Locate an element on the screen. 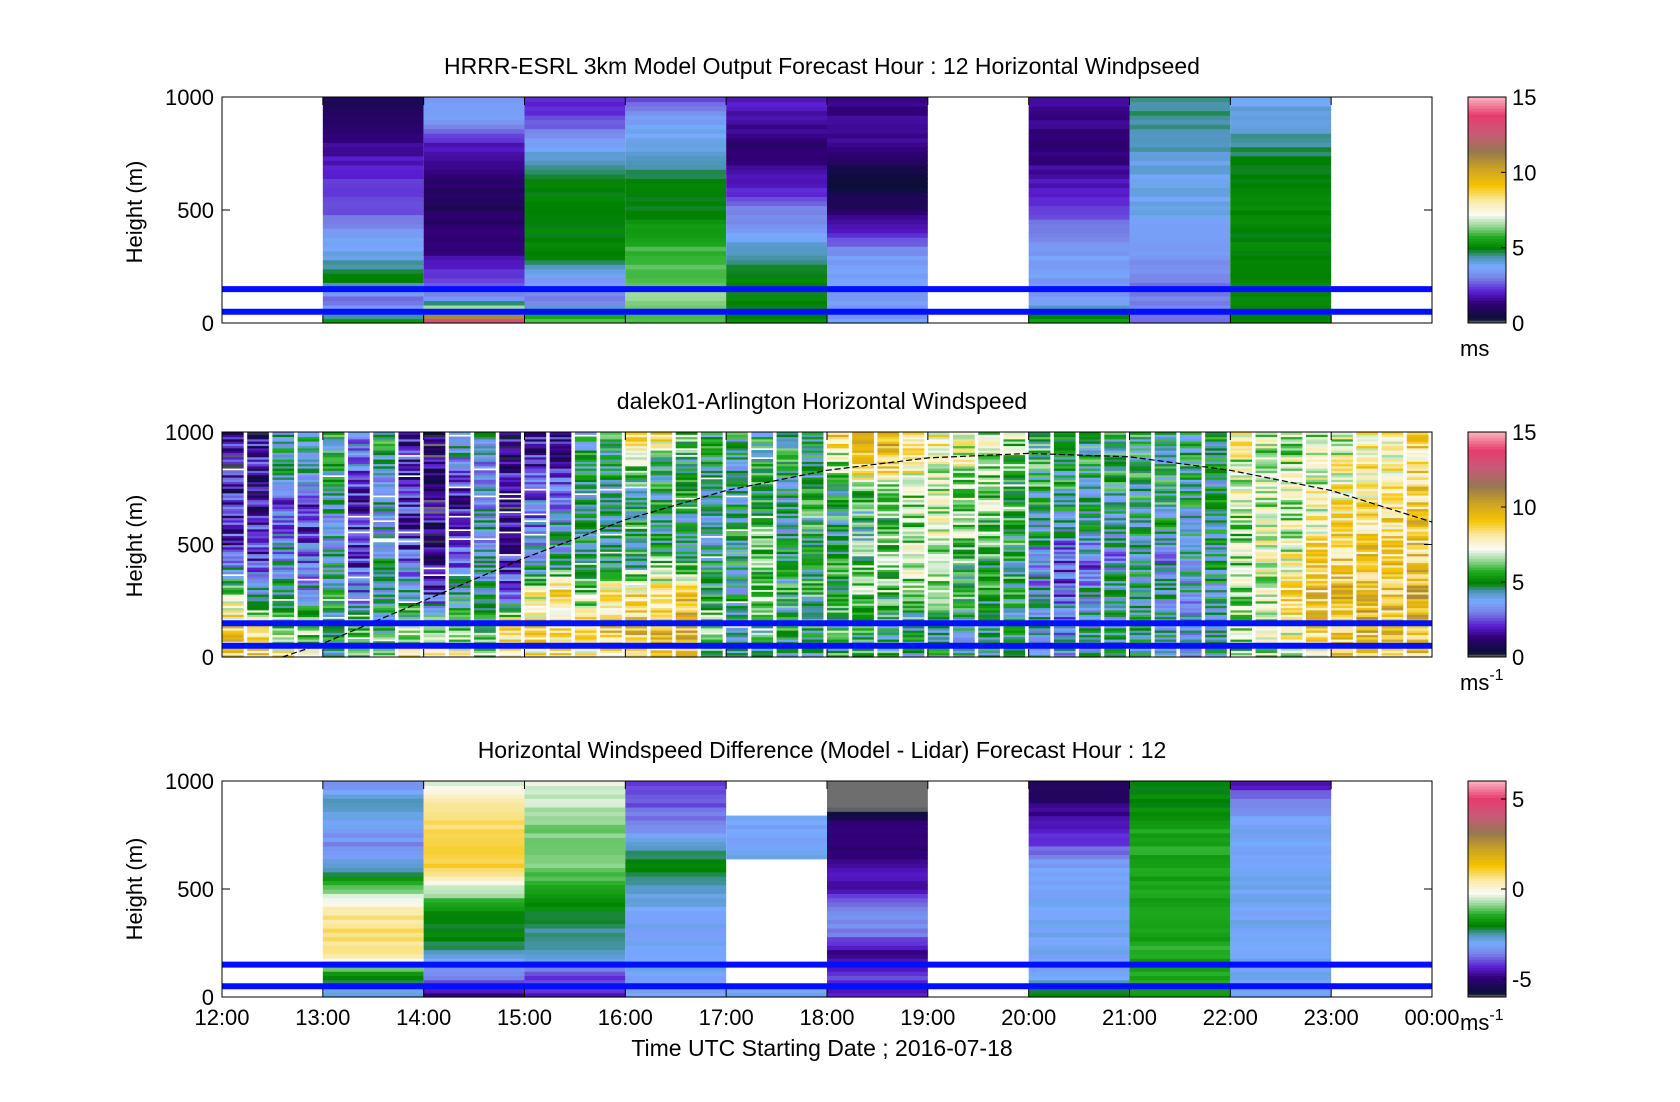 Image resolution: width=1680 pixels, height=1102 pixels. heatmap-column is located at coordinates (585, 545).